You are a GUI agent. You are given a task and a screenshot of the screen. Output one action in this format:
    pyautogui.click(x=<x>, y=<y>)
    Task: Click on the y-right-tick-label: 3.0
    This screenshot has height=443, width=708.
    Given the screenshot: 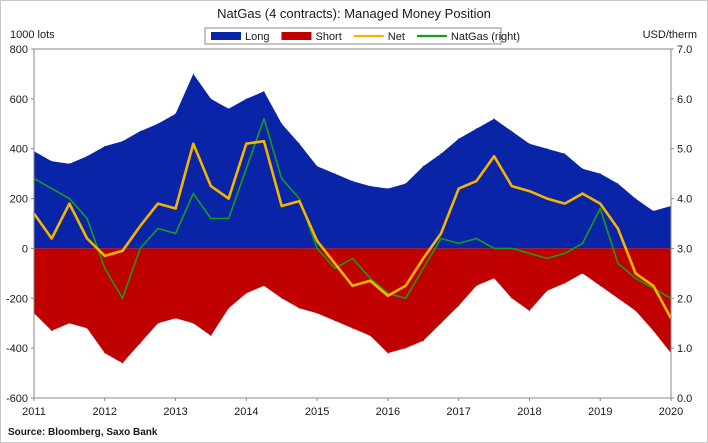 What is the action you would take?
    pyautogui.click(x=684, y=249)
    